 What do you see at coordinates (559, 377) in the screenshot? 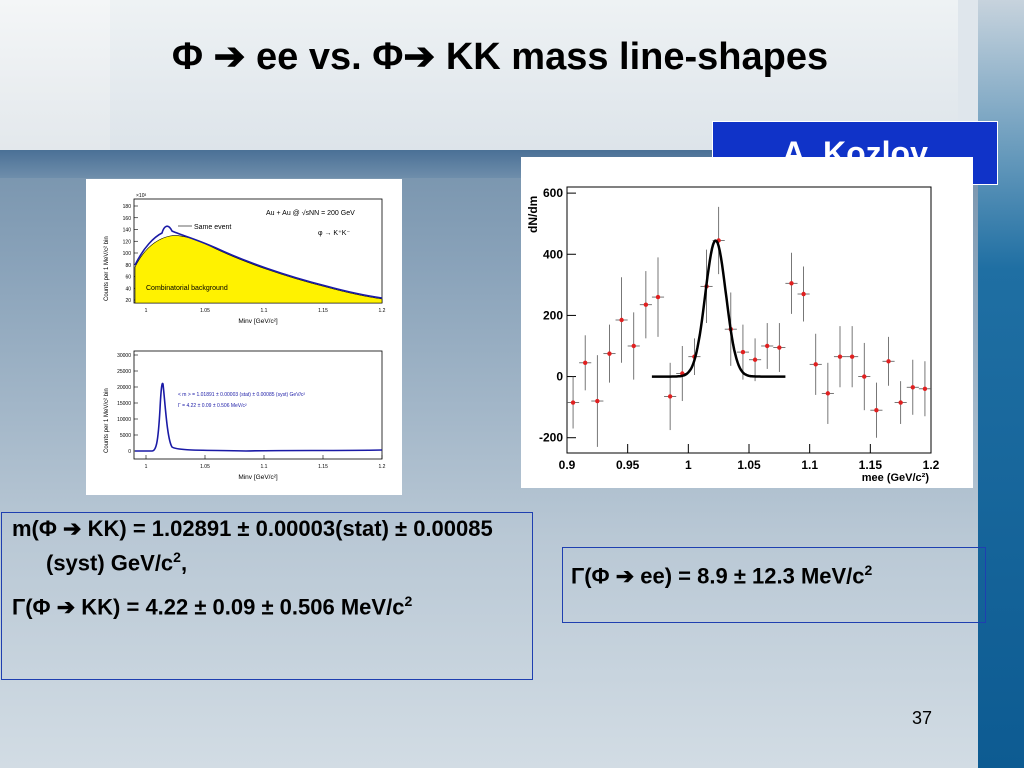
I see `ee-y-tick-label: 0` at bounding box center [559, 377].